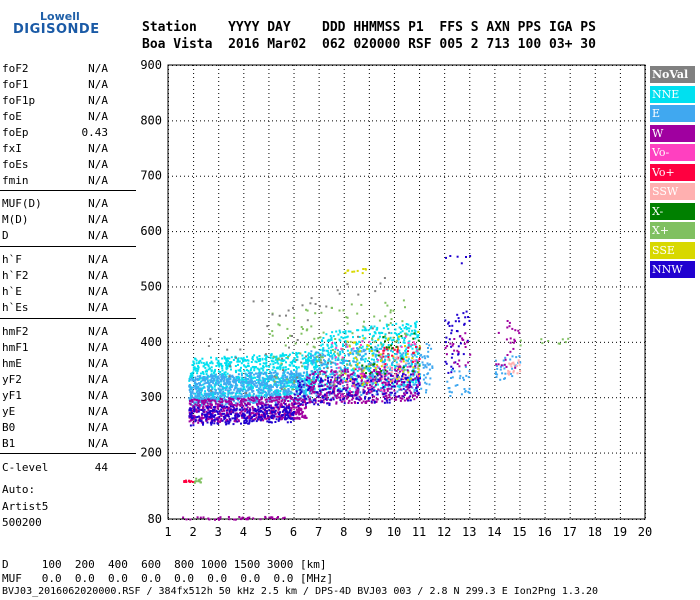 The image size is (700, 600). Describe the element at coordinates (55, 165) in the screenshot. I see `param-row-foes: foEs N/A` at that location.